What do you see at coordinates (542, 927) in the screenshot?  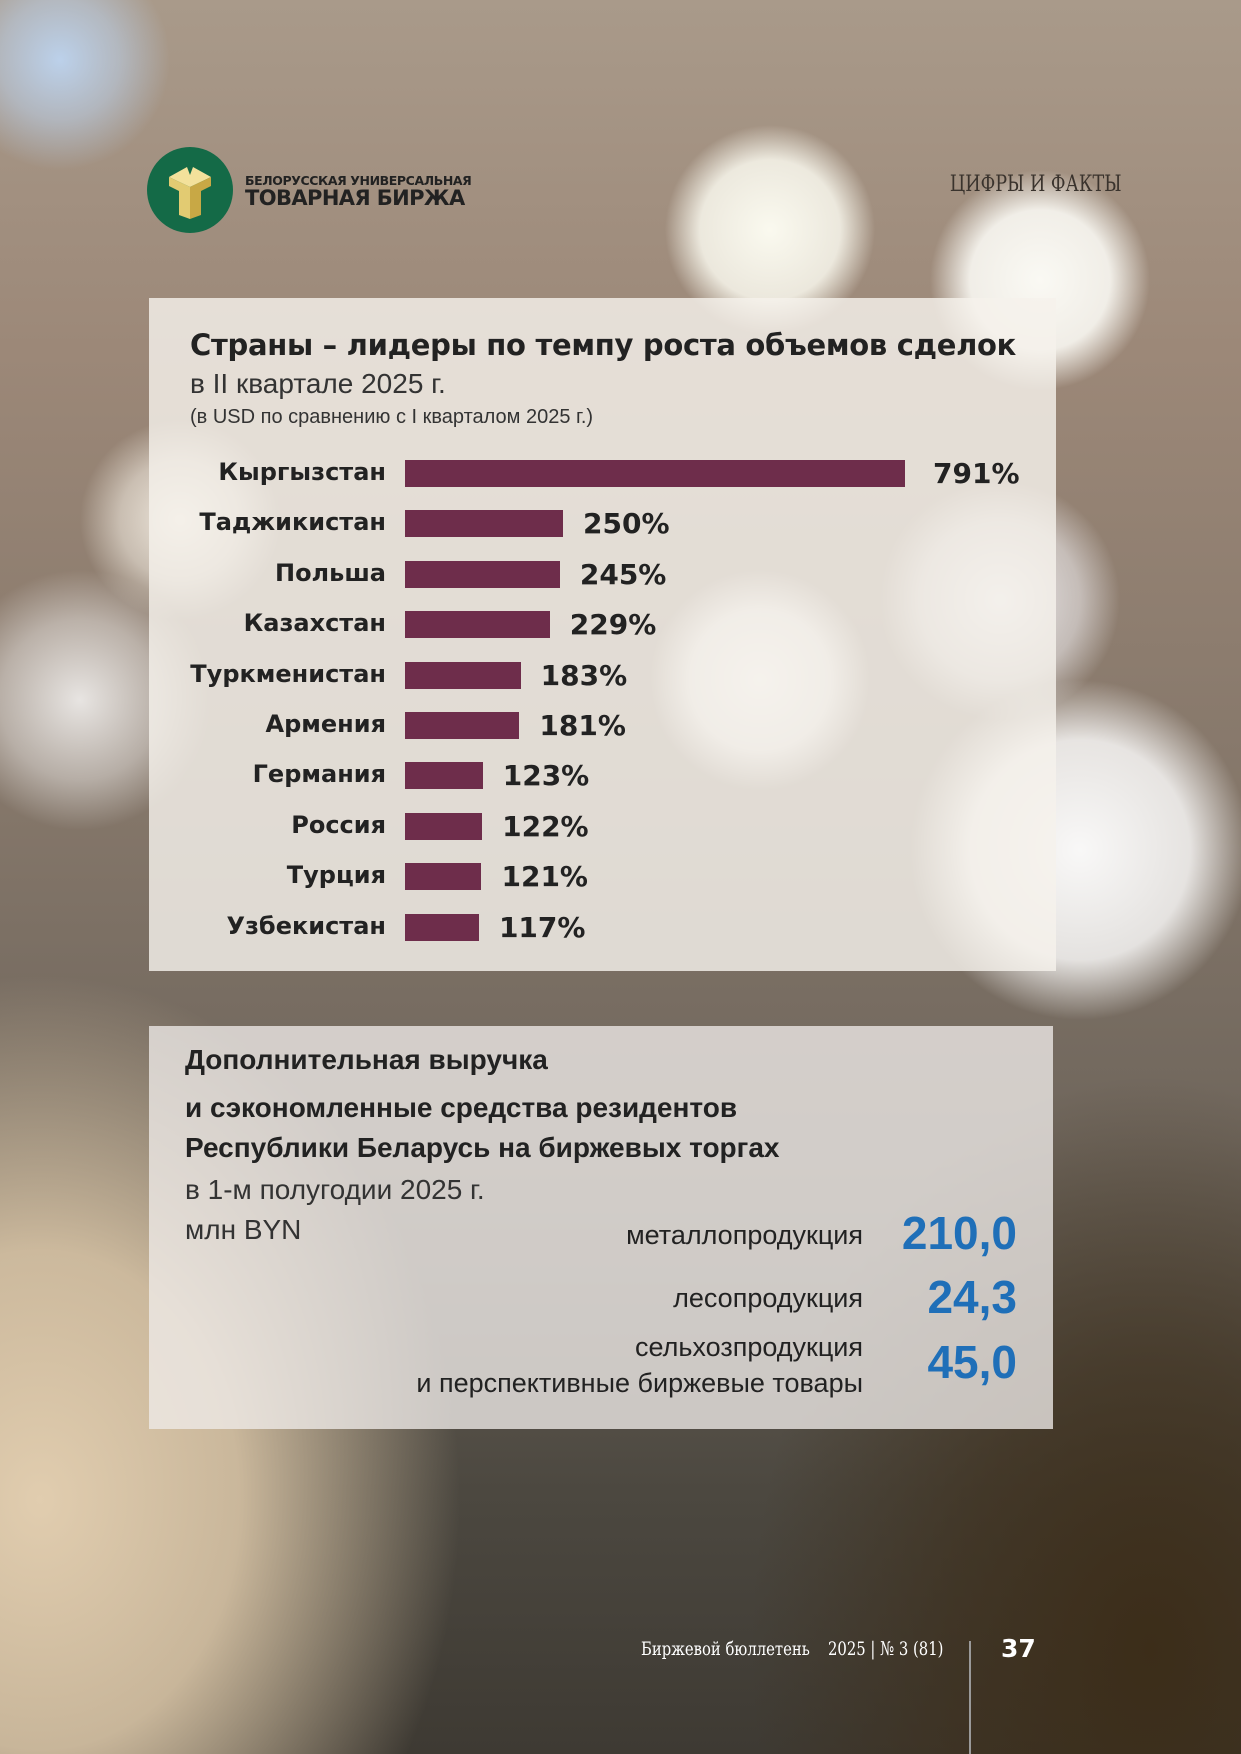 I see `data-label: 117%` at bounding box center [542, 927].